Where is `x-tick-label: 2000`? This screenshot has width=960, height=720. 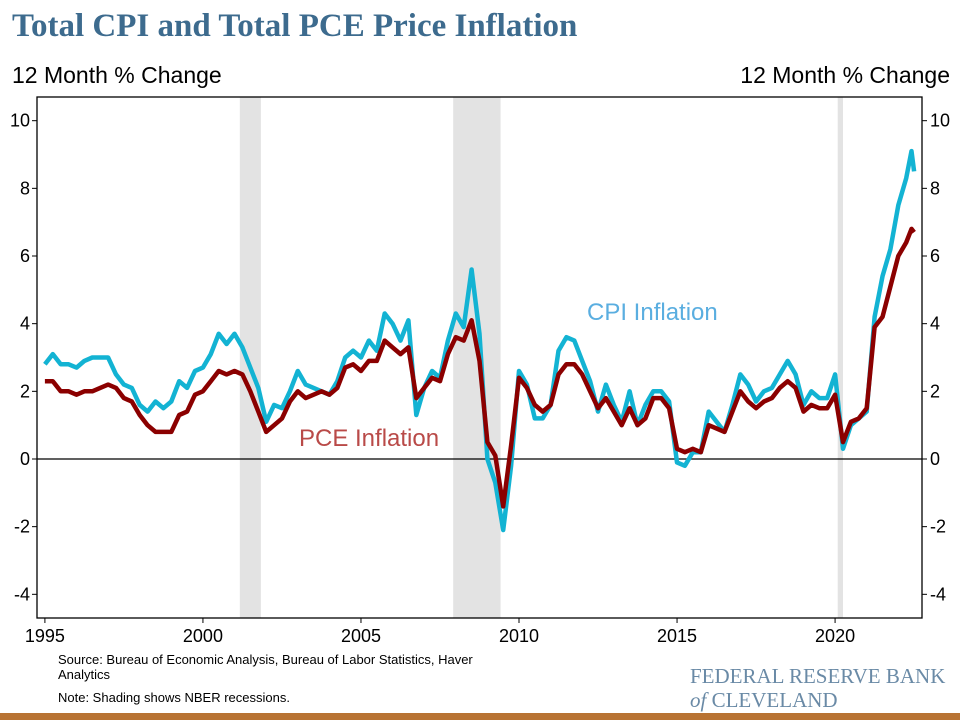 x-tick-label: 2000 is located at coordinates (203, 636).